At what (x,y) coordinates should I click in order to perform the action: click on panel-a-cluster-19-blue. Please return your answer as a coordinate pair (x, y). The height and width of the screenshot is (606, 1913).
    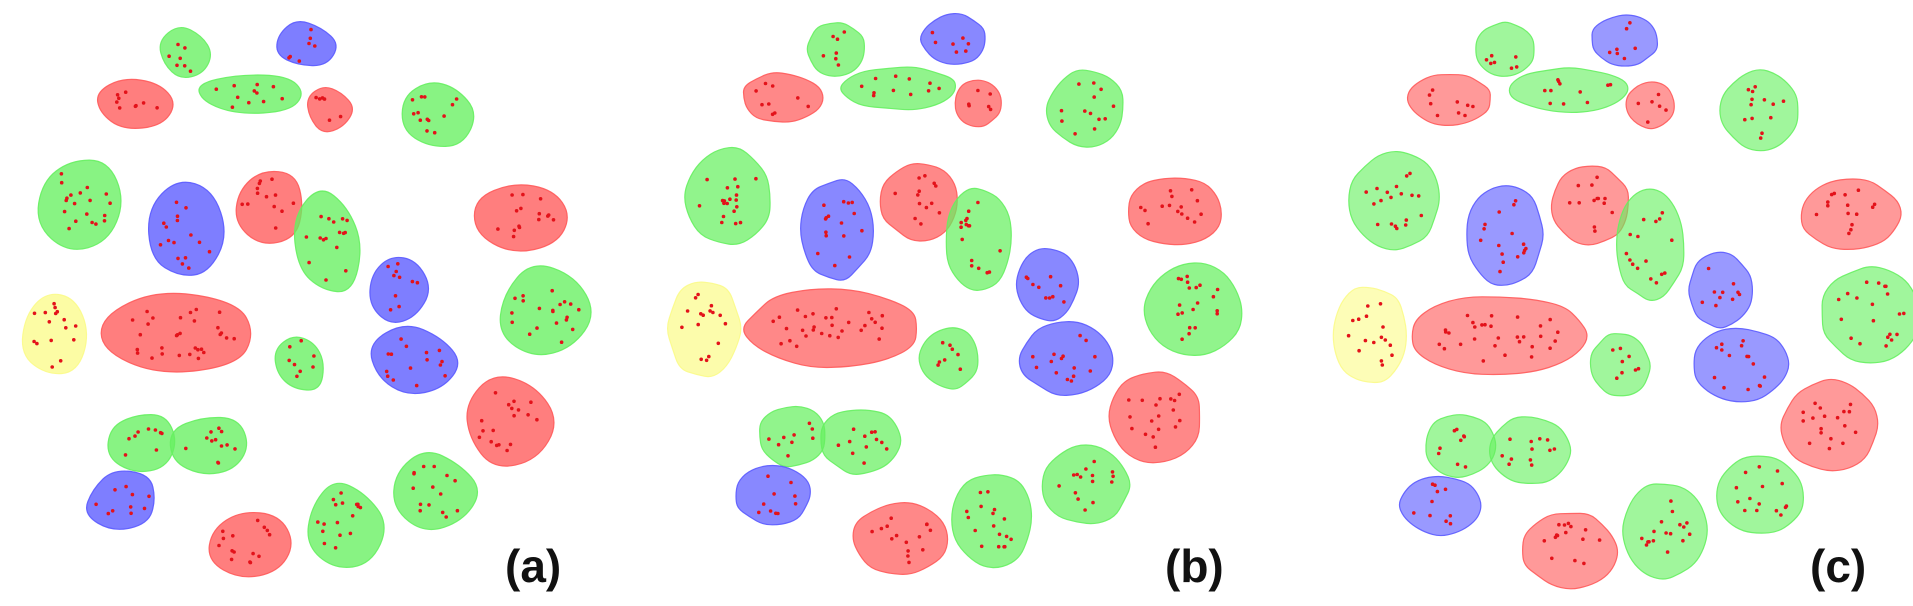
    Looking at the image, I should click on (120, 500).